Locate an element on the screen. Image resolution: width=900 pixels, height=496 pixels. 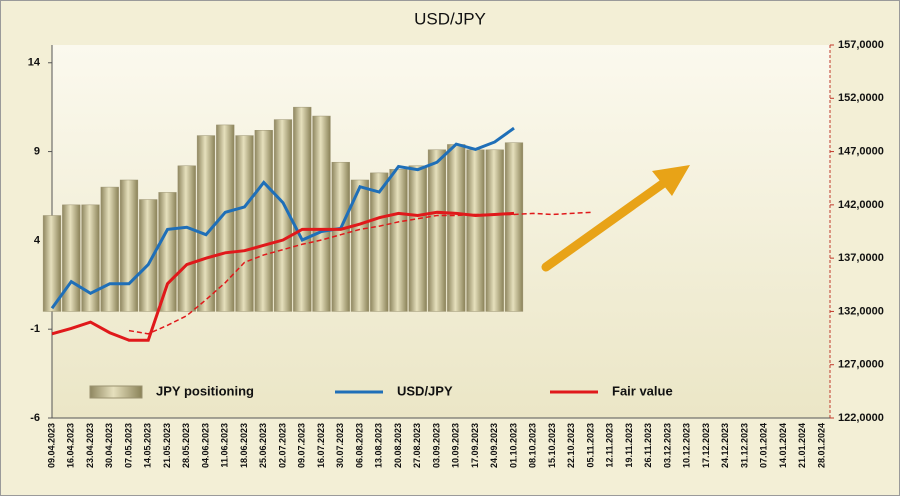
y-tick-label: 9 is located at coordinates (37, 151).